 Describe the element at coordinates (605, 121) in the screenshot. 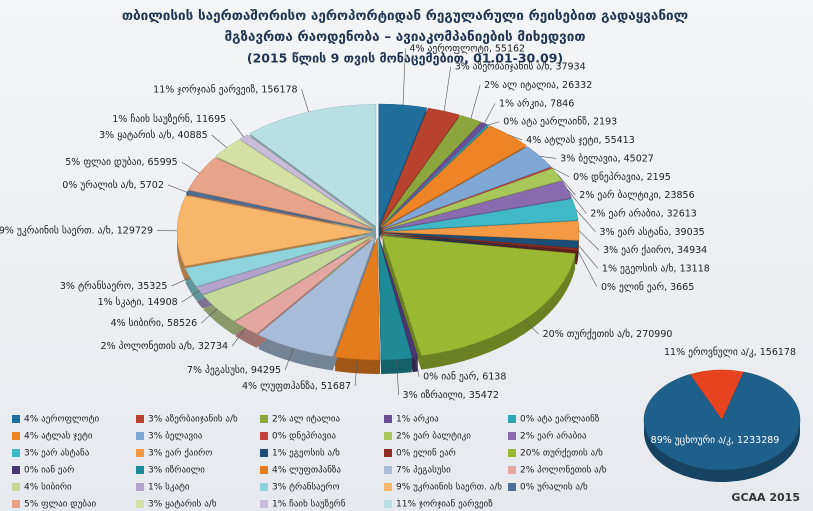

I see `label-value: 2193` at that location.